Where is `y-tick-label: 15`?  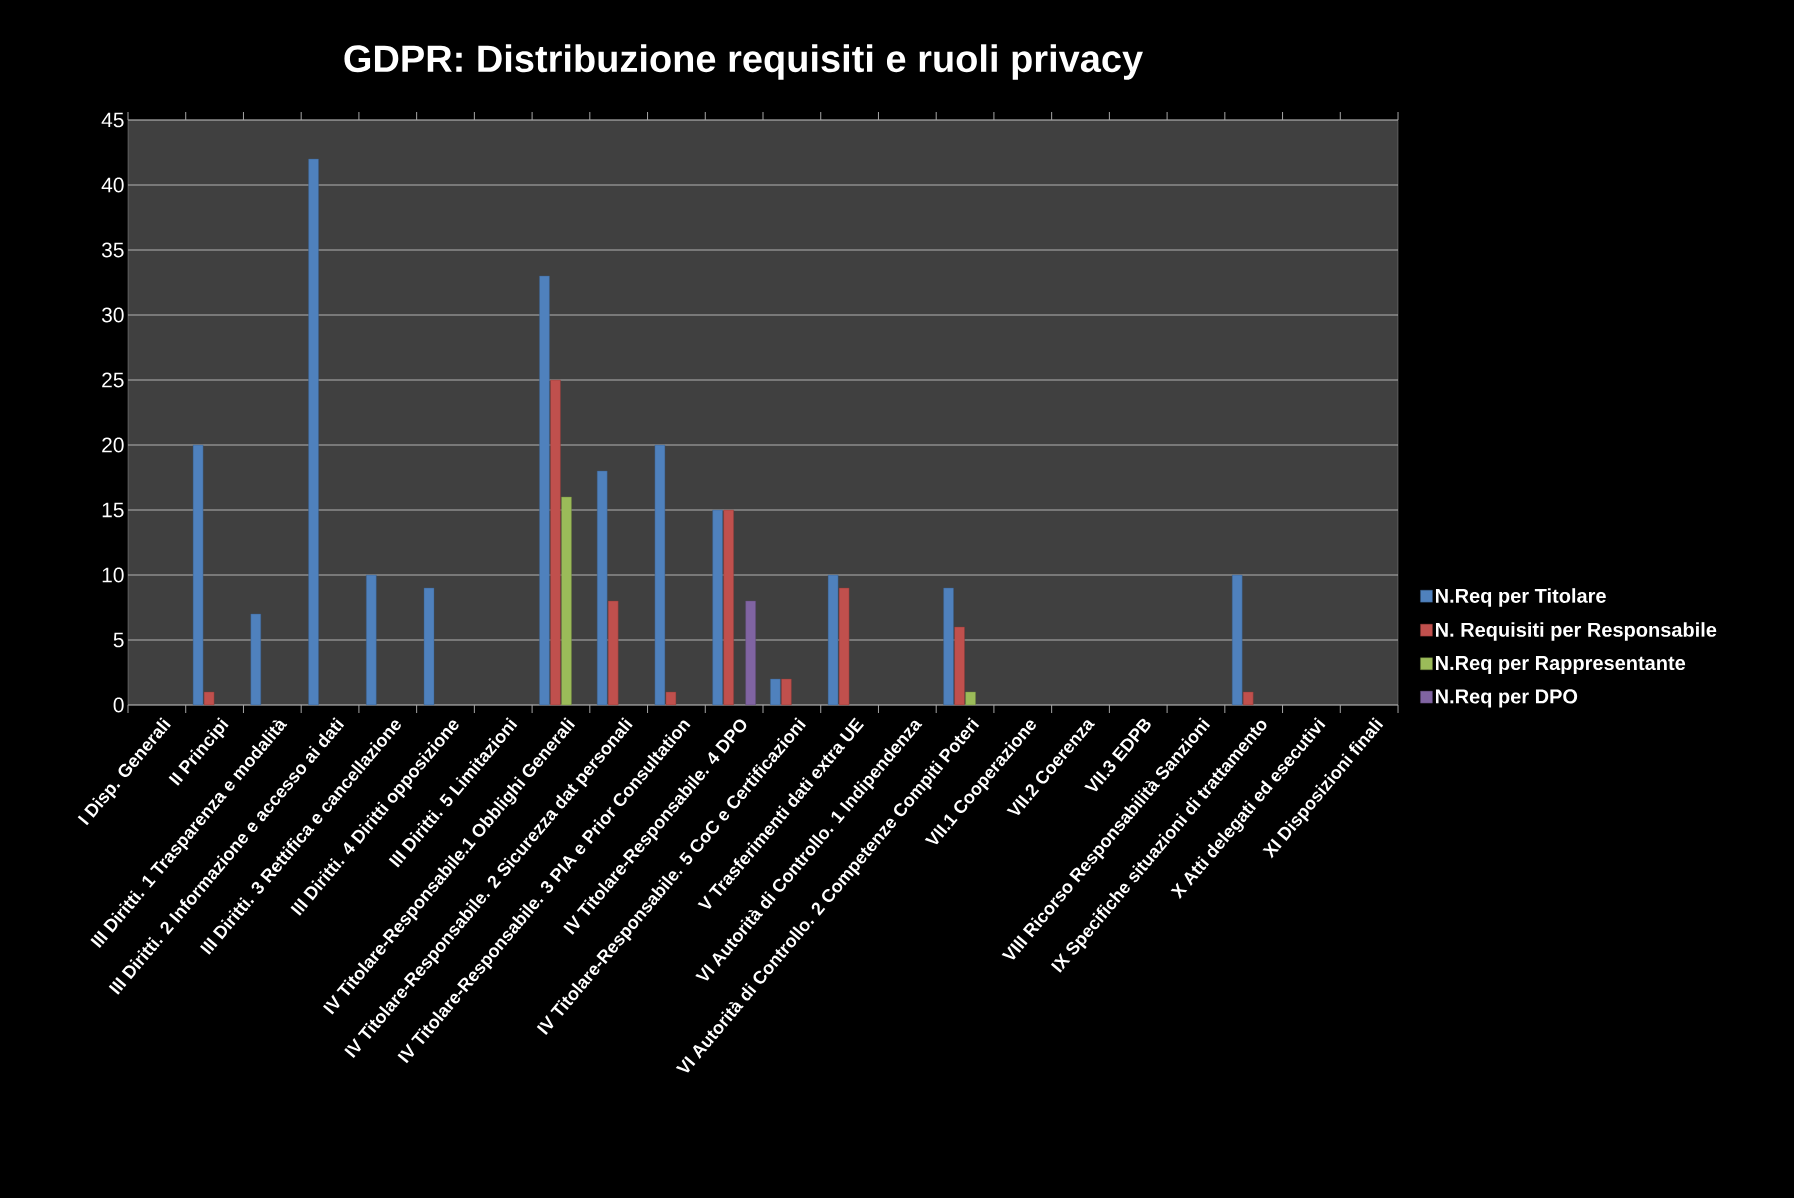
y-tick-label: 15 is located at coordinates (113, 510).